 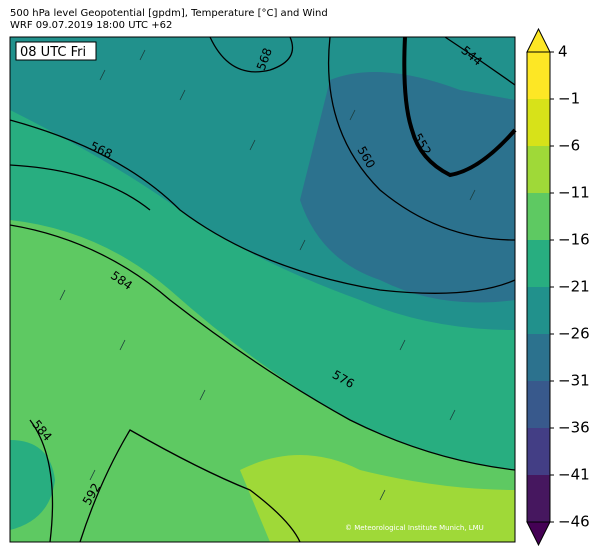 I want to click on colorbar-tick-label: −11, so click(x=574, y=193).